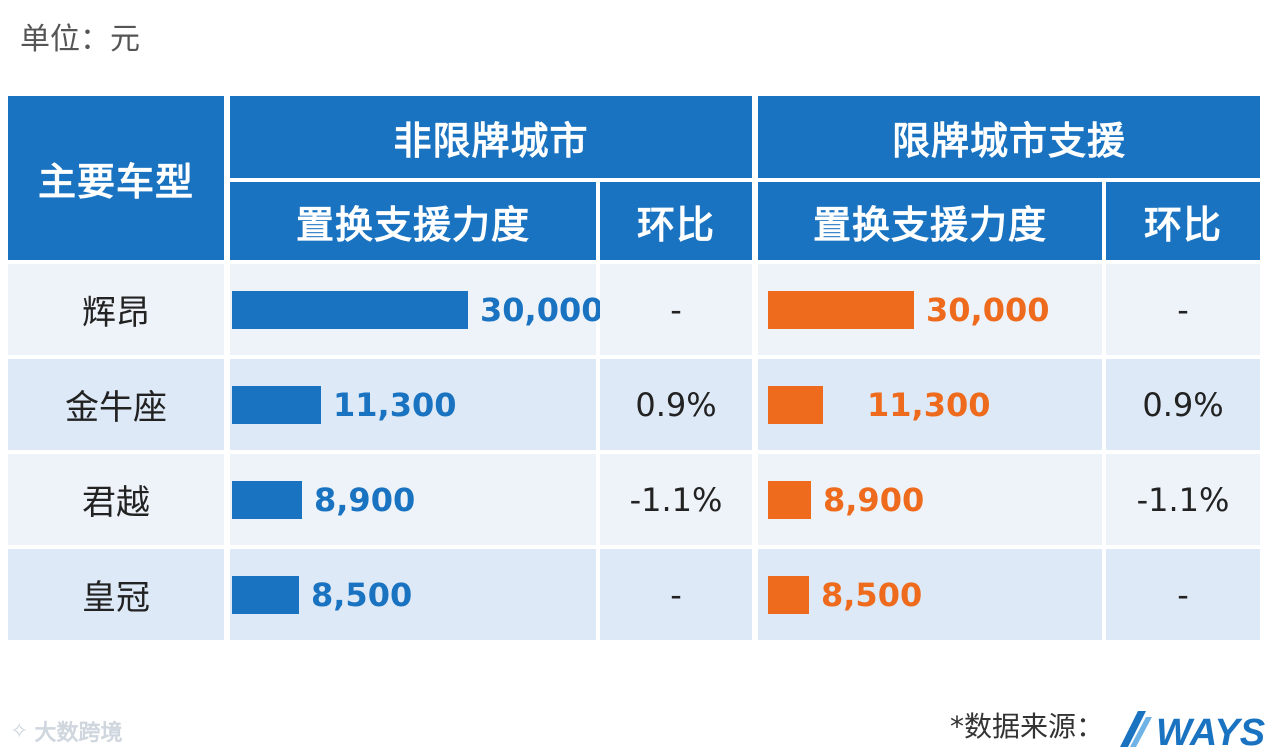 Image resolution: width=1280 pixels, height=755 pixels. I want to click on restricted-mom-cell: -1.1%, so click(1183, 499).